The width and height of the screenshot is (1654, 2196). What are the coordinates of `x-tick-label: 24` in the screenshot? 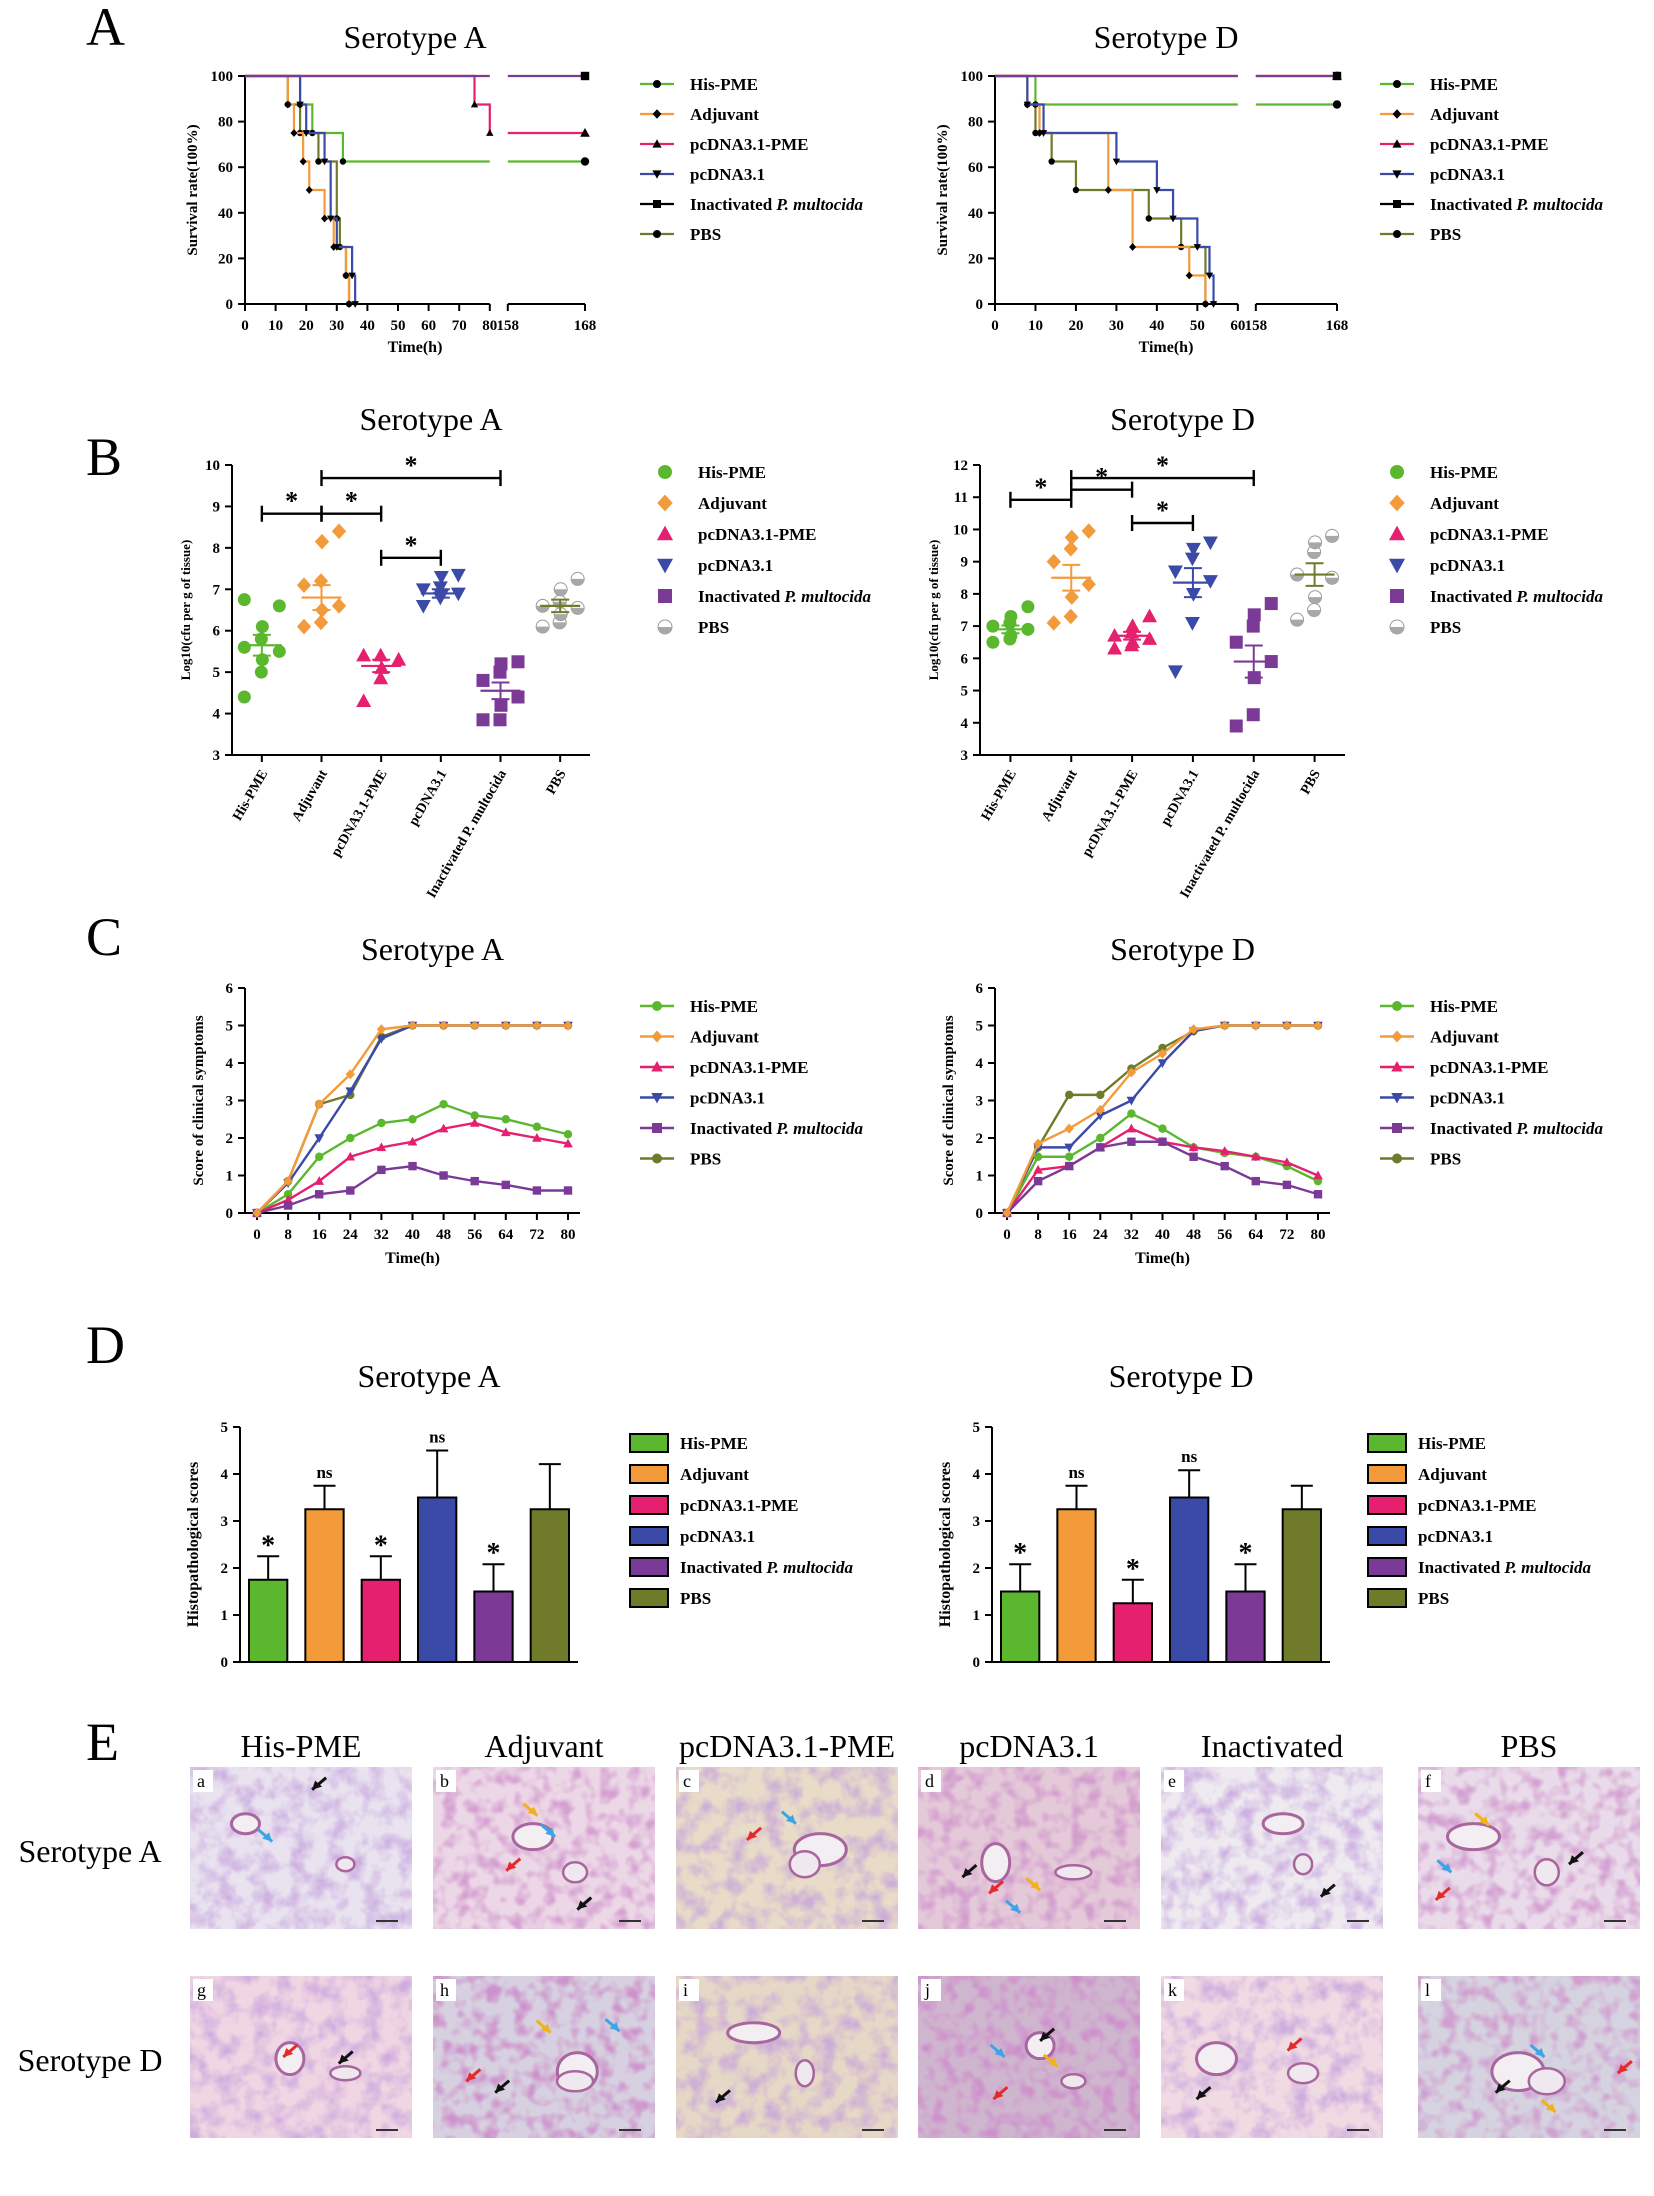 It's located at (351, 1235).